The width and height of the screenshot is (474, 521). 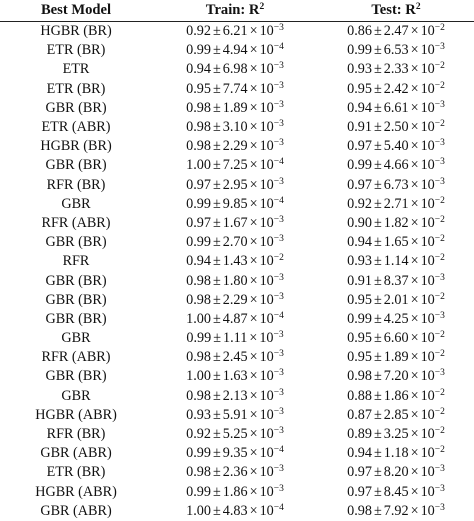 What do you see at coordinates (396, 31) in the screenshot?
I see `test-r2-cell: 0.86 ±2.47 × 10−2` at bounding box center [396, 31].